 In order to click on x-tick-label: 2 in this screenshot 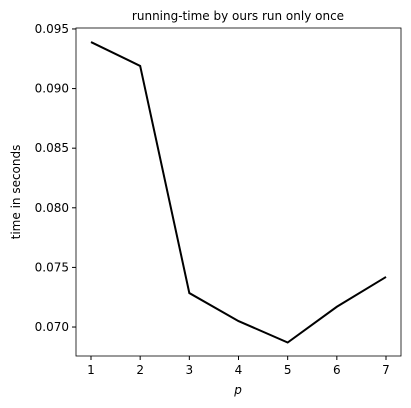, I will do `click(140, 370)`.